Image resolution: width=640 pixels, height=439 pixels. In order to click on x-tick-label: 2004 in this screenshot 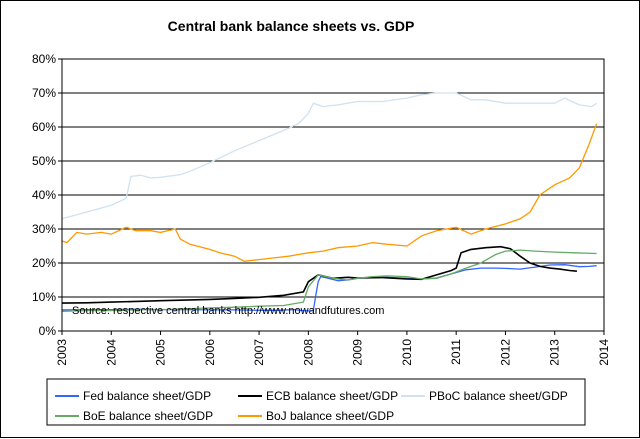, I will do `click(111, 352)`.